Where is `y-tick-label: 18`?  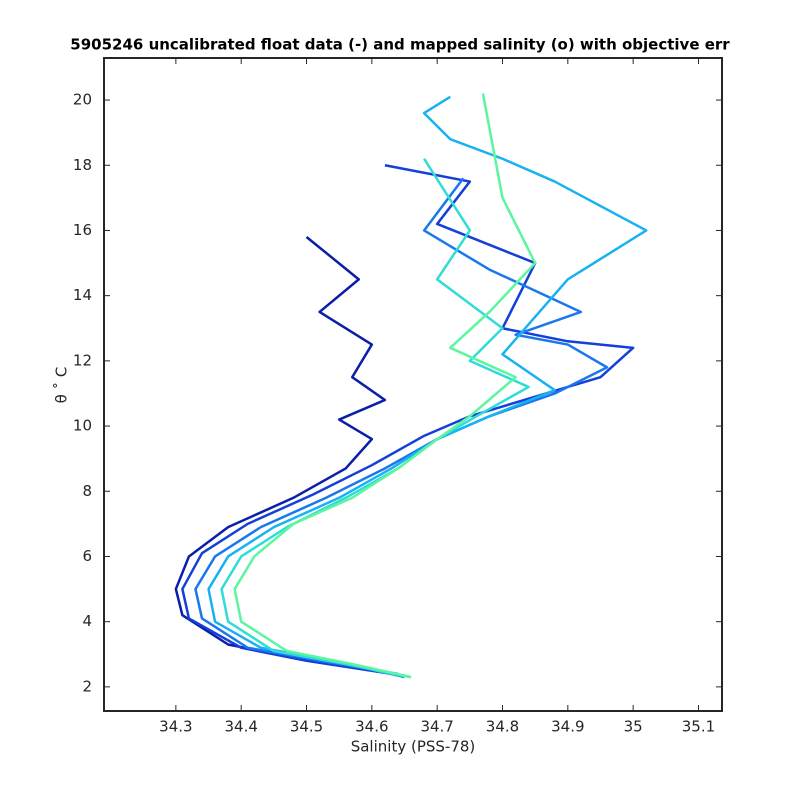
y-tick-label: 18 is located at coordinates (82, 165).